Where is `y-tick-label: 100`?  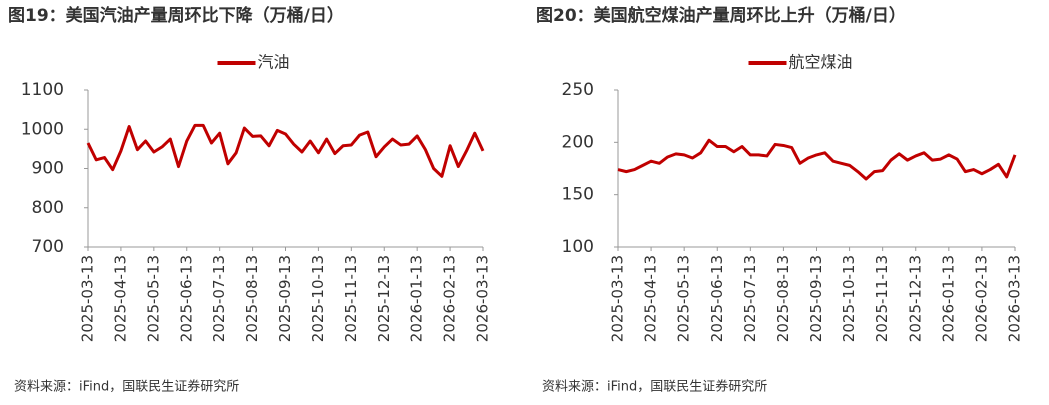 y-tick-label: 100 is located at coordinates (578, 247).